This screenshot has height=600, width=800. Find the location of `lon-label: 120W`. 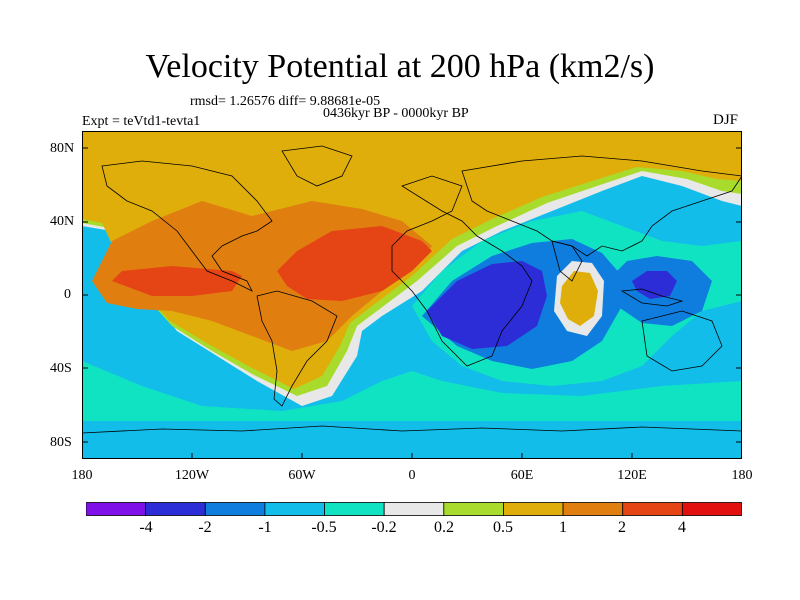

lon-label: 120W is located at coordinates (192, 475).